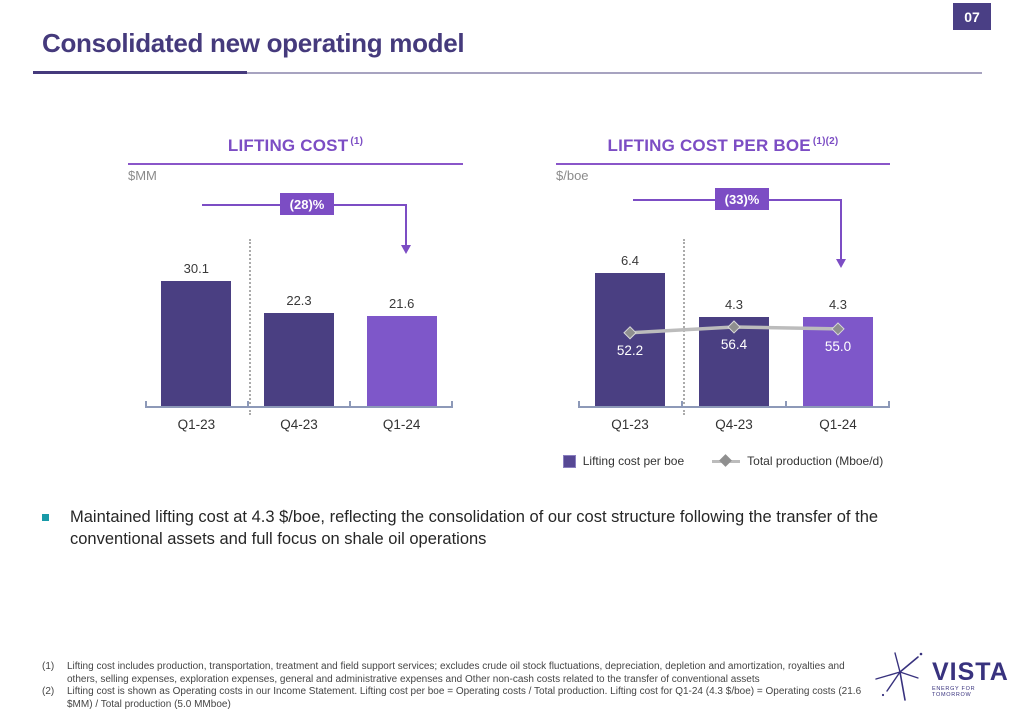  What do you see at coordinates (838, 346) in the screenshot?
I see `line-value-label: 55.0` at bounding box center [838, 346].